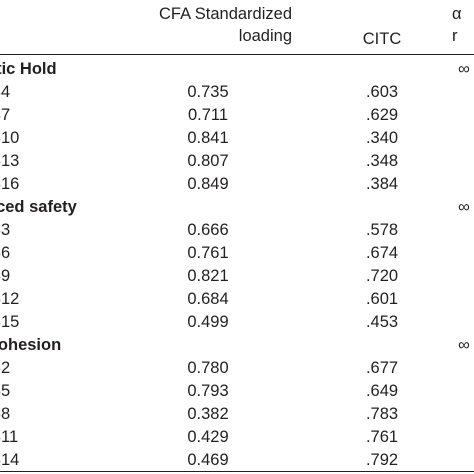  What do you see at coordinates (382, 437) in the screenshot?
I see `citc-value: .761` at bounding box center [382, 437].